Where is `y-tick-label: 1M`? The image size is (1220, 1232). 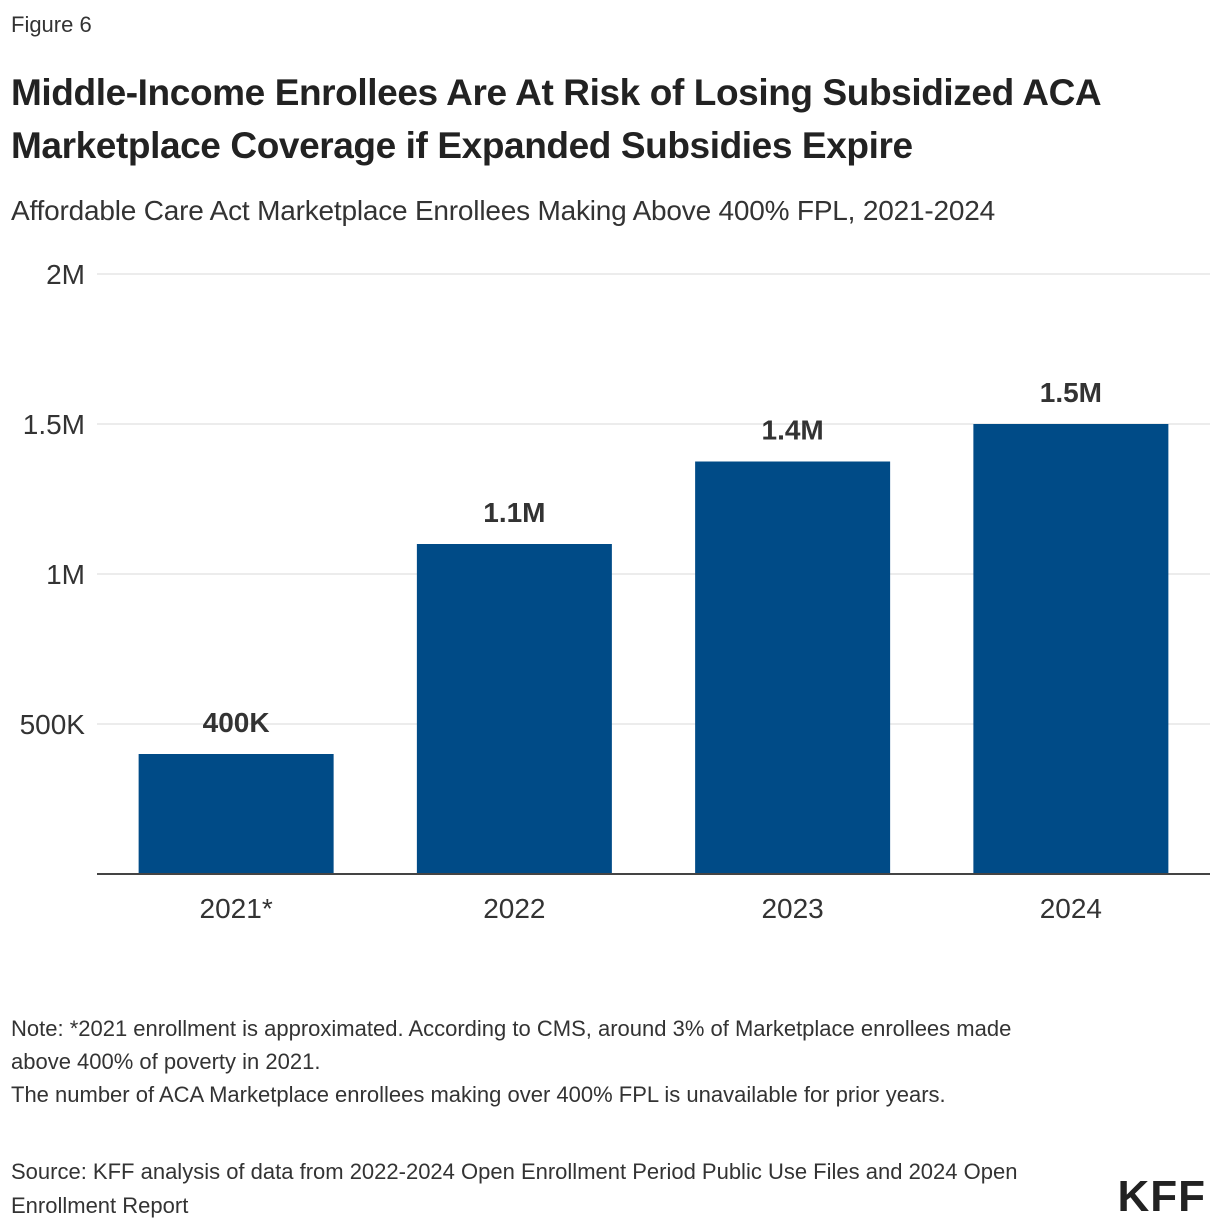
y-tick-label: 1M is located at coordinates (65, 574).